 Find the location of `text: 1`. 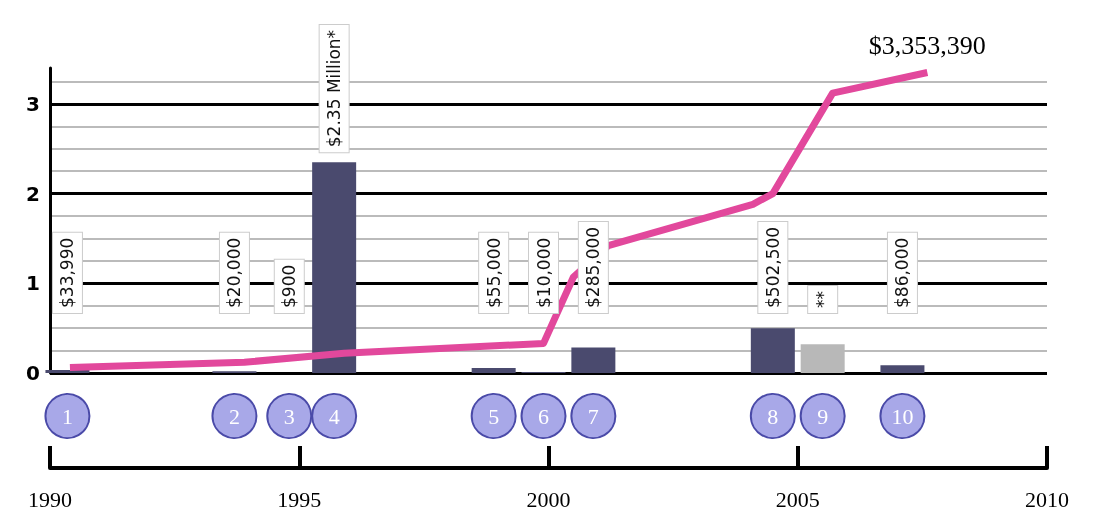

text: 1 is located at coordinates (67, 416).